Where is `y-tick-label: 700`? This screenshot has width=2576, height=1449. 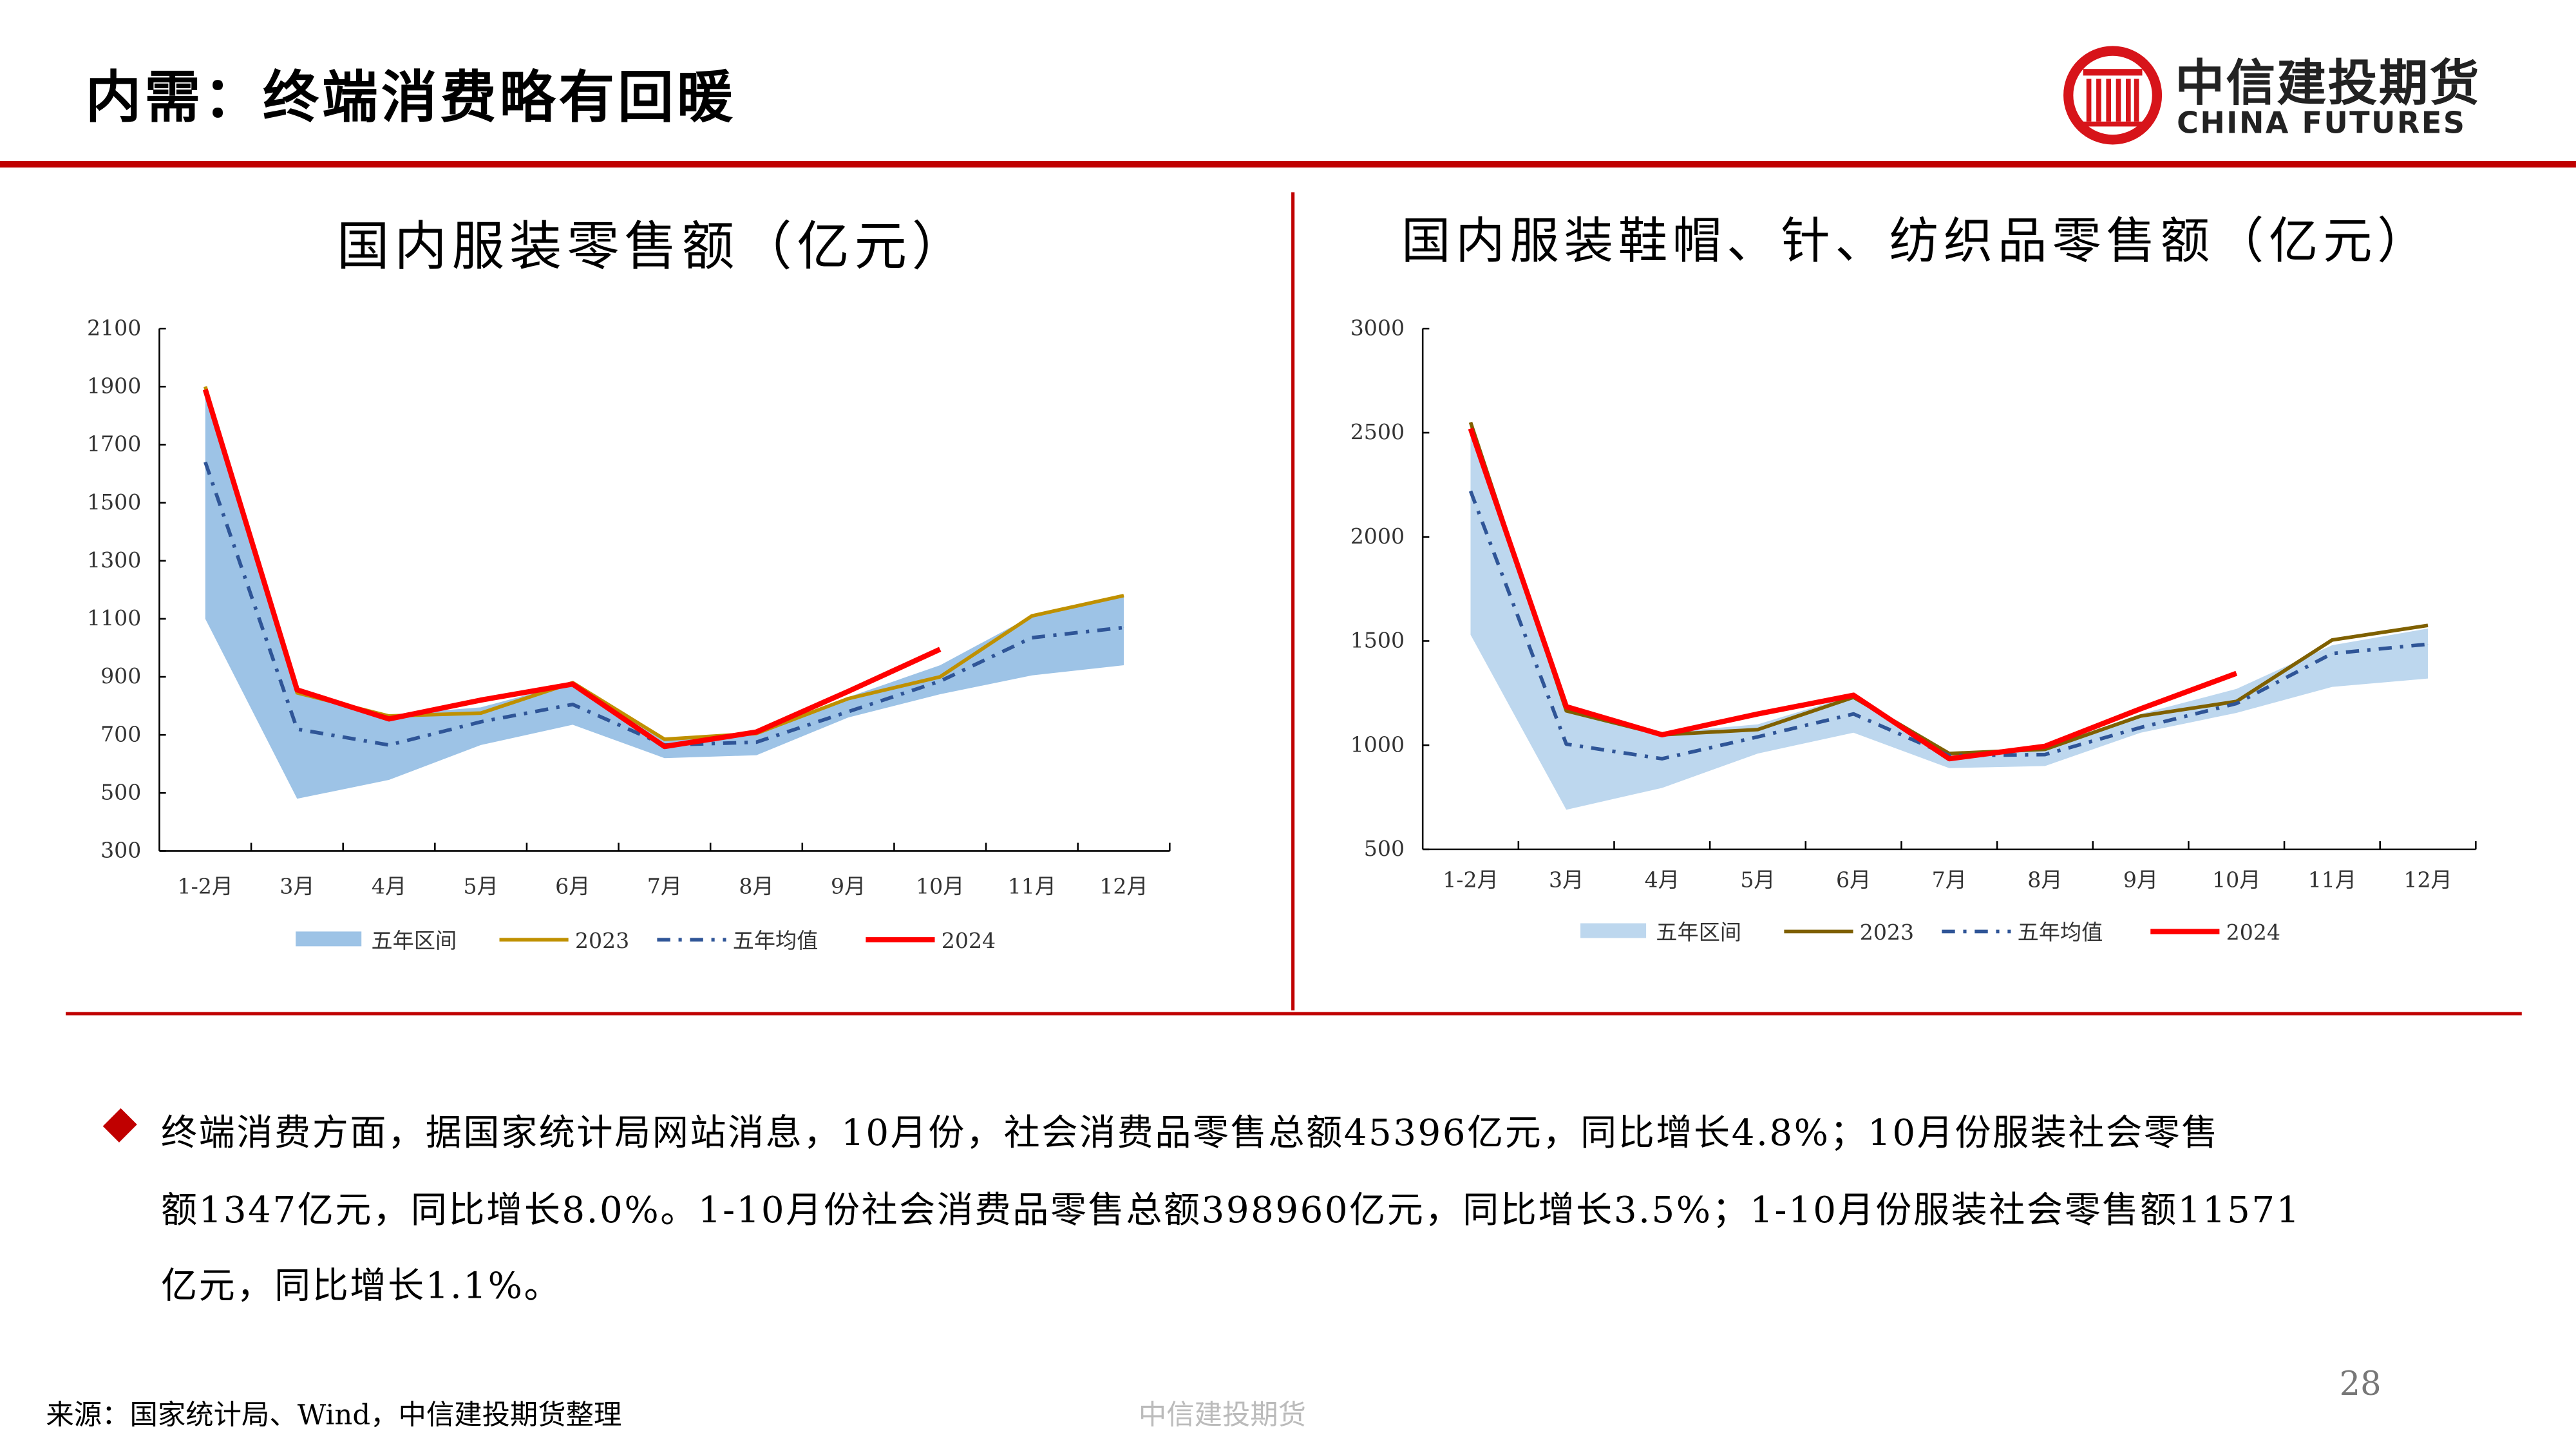 y-tick-label: 700 is located at coordinates (120, 733).